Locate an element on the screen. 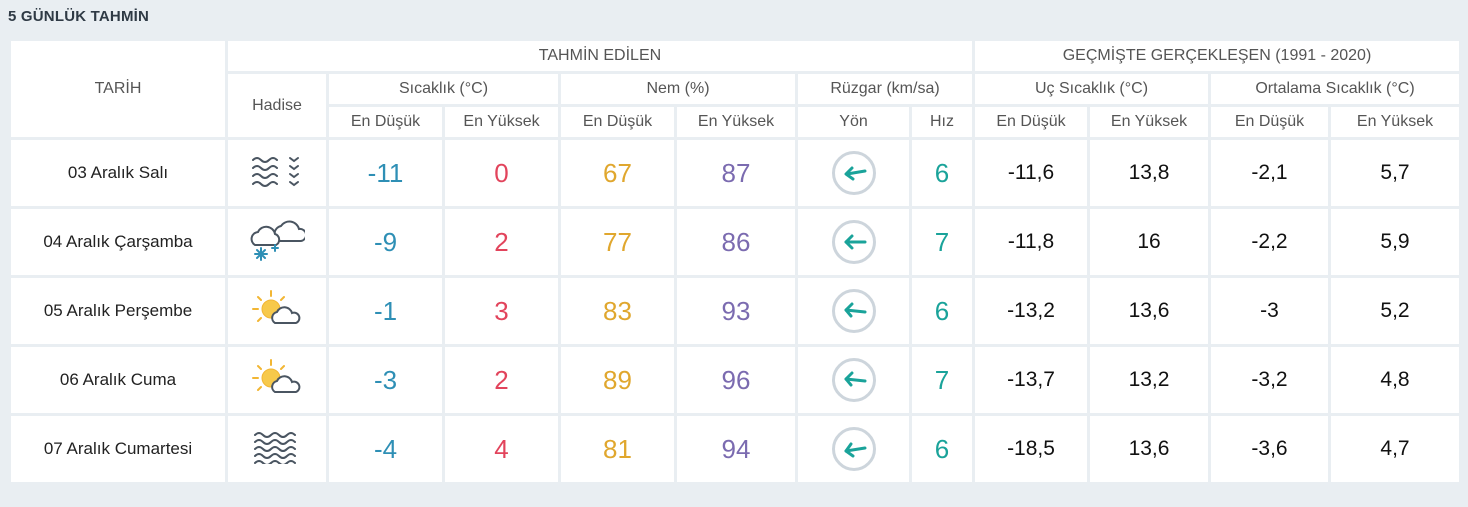  temp-min: -9 is located at coordinates (385, 242).